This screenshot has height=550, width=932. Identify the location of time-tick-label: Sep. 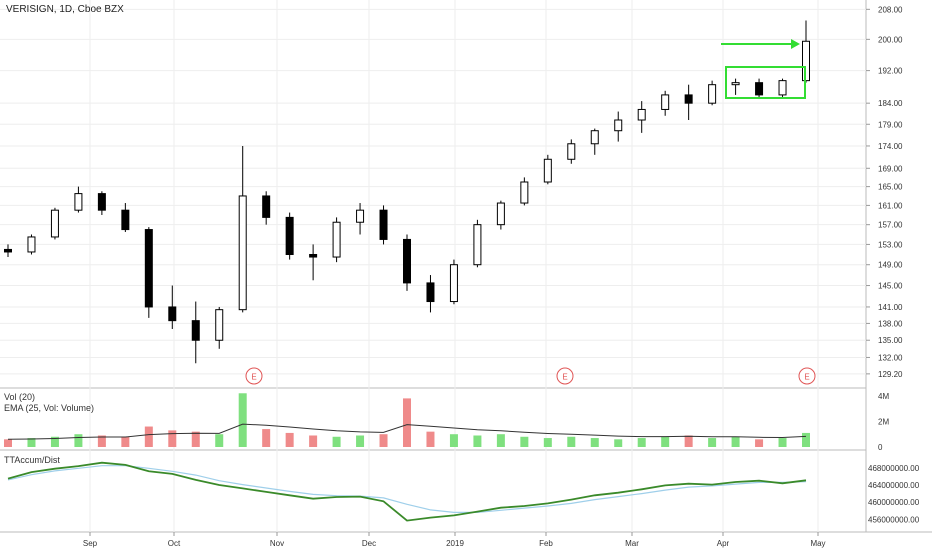
(90, 543).